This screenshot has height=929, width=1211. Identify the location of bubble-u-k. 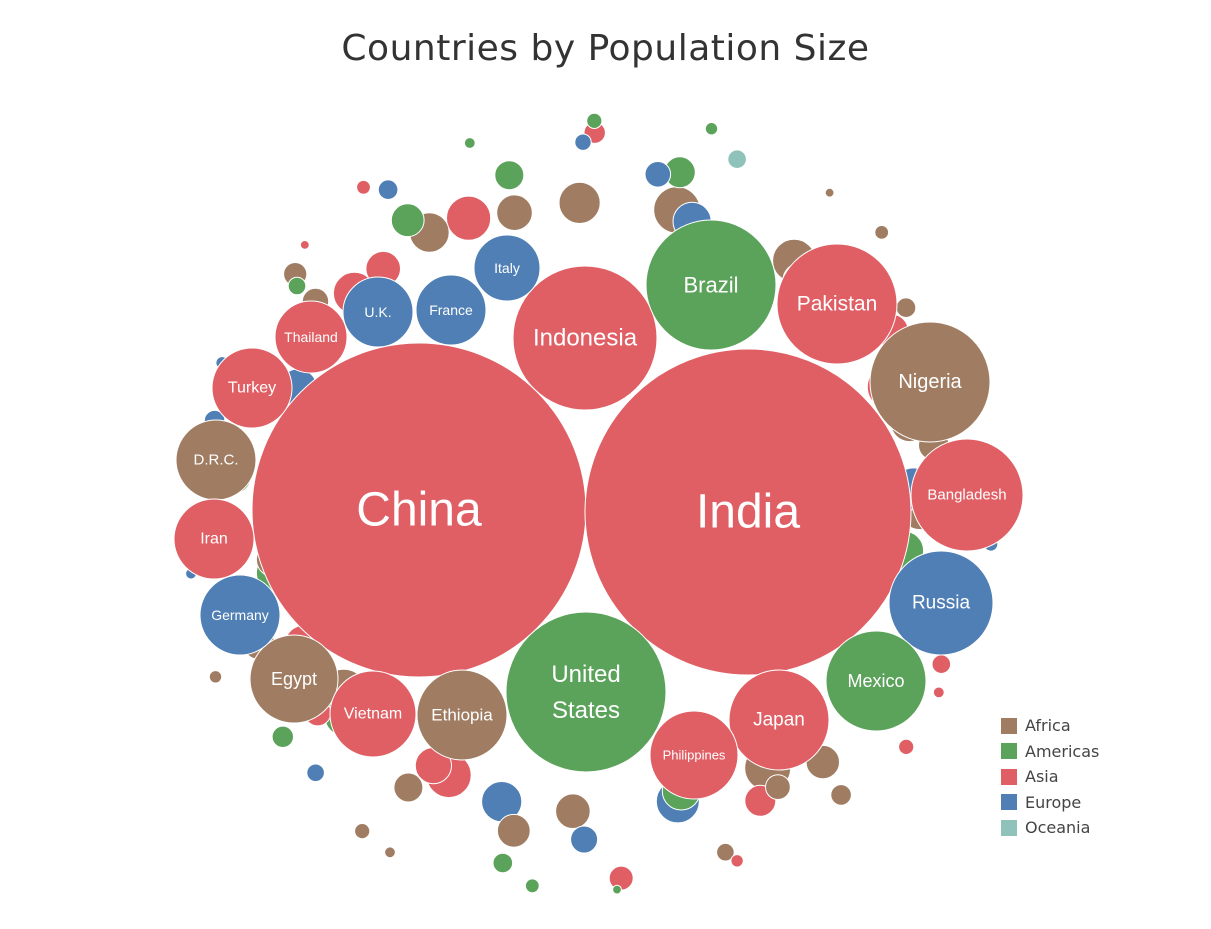
(378, 312).